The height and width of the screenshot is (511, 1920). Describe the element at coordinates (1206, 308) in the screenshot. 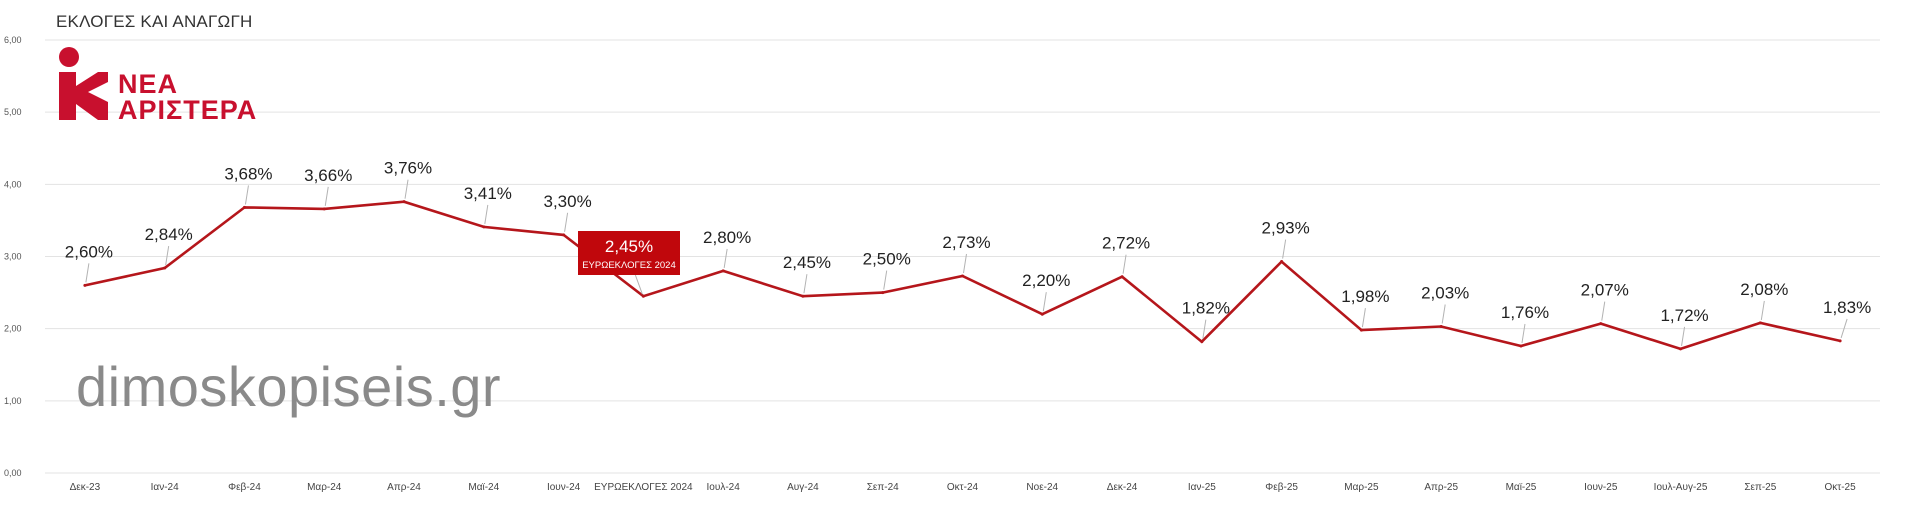

I see `data-label: 1,82%` at that location.